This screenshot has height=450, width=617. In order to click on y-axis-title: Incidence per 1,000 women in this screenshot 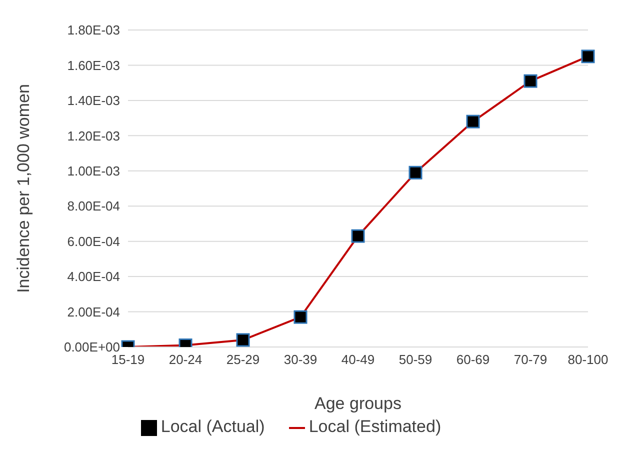, I will do `click(24, 188)`.